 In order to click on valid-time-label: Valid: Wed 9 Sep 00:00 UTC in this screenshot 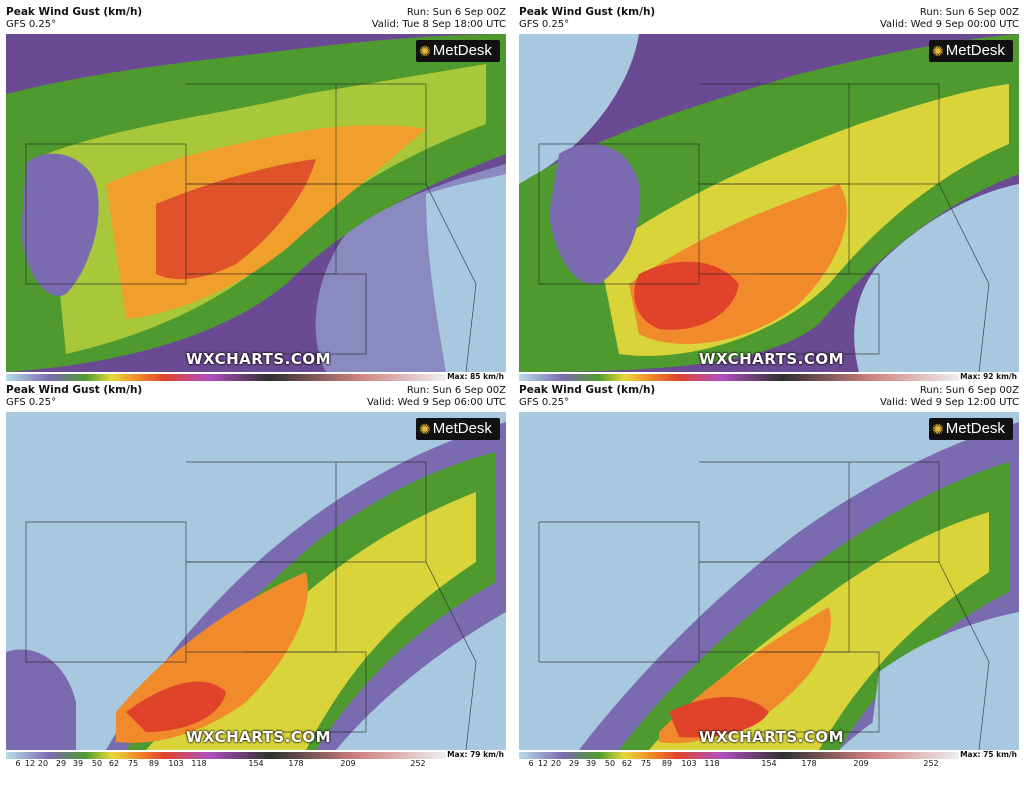, I will do `click(949, 24)`.